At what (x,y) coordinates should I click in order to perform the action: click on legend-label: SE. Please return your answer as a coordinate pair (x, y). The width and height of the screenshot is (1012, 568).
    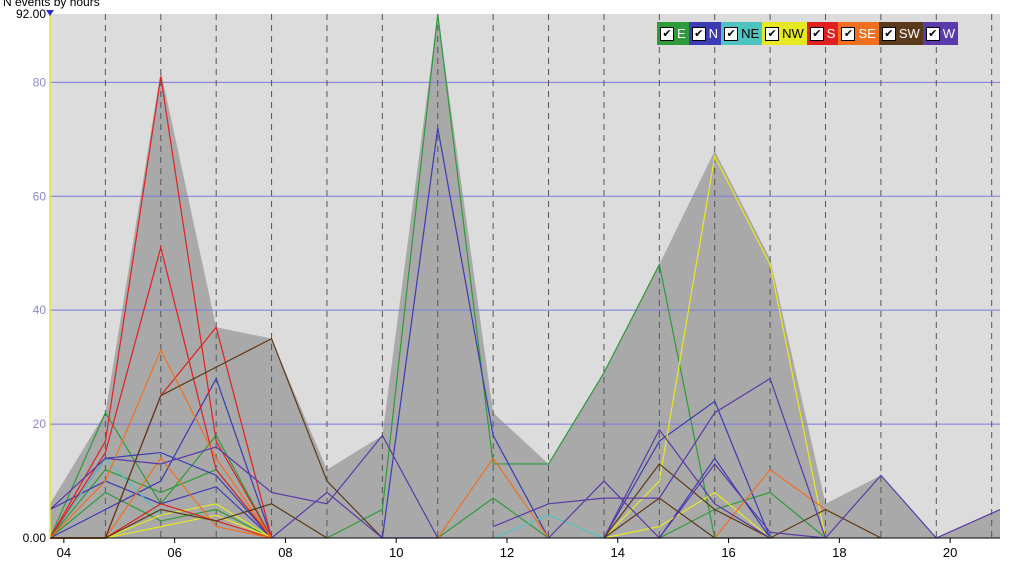
    Looking at the image, I should click on (867, 33).